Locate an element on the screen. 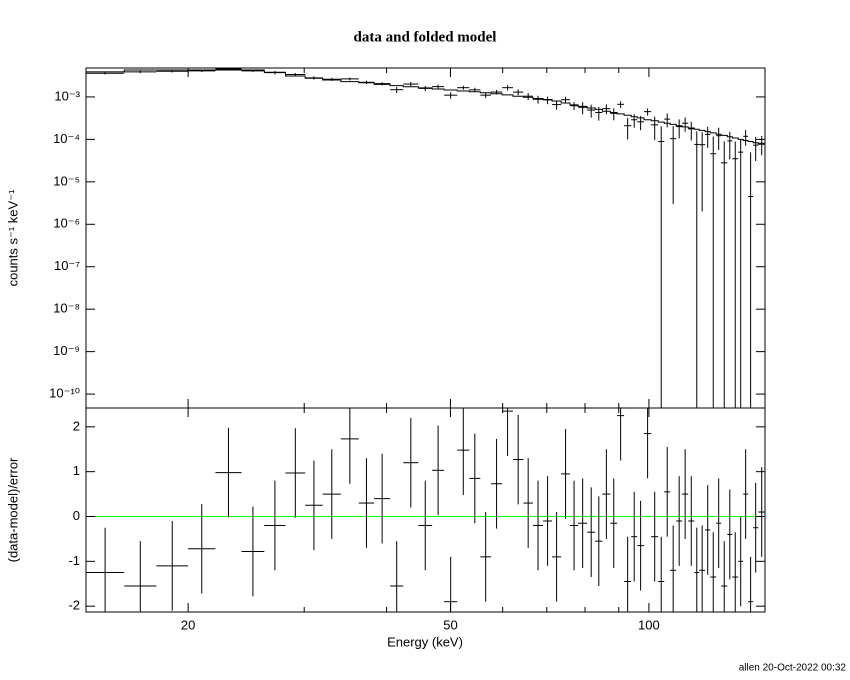  y-tick-label: 10⁻¹⁰ is located at coordinates (64, 393).